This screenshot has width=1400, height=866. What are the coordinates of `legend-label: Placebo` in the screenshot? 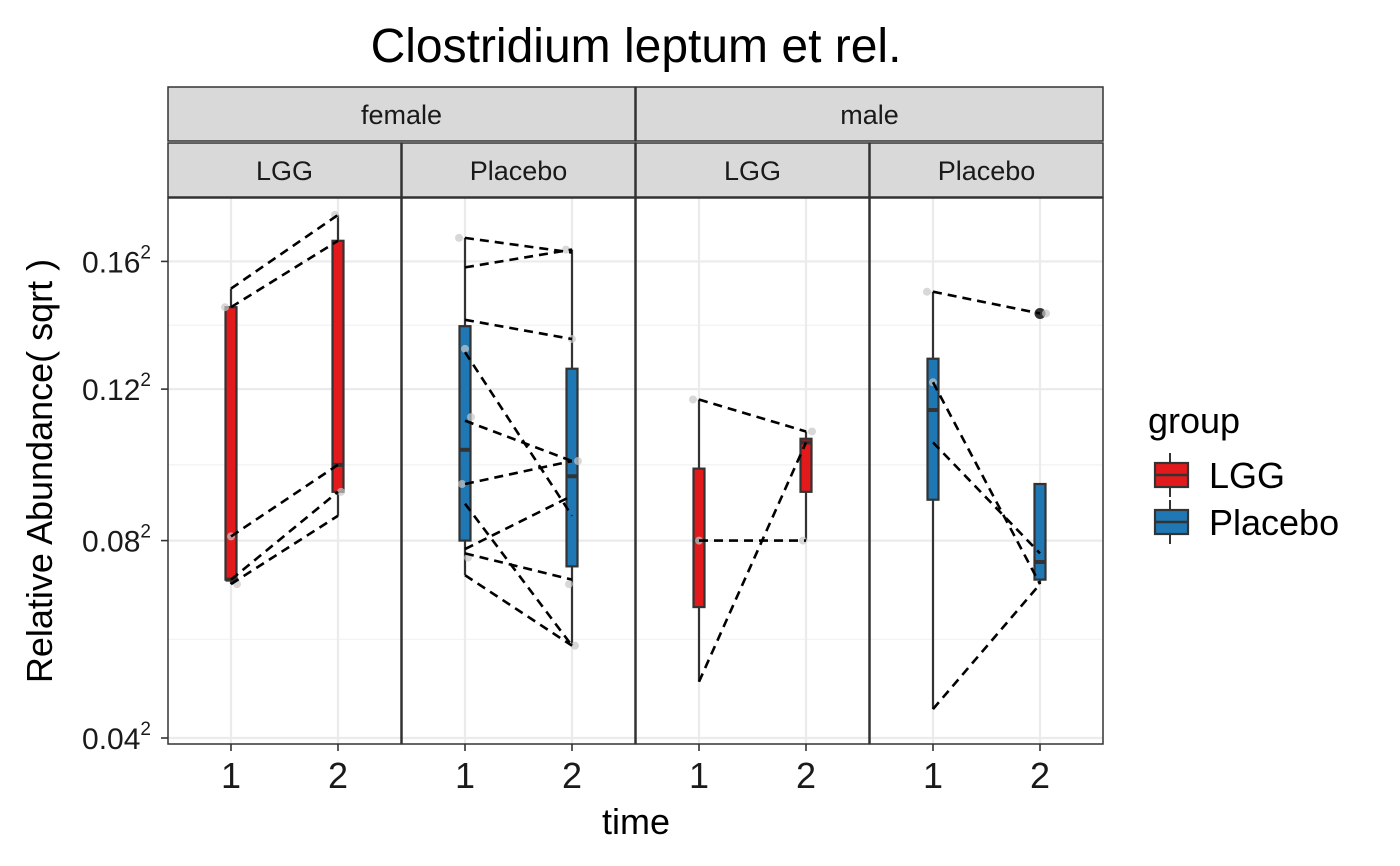 It's located at (1274, 522).